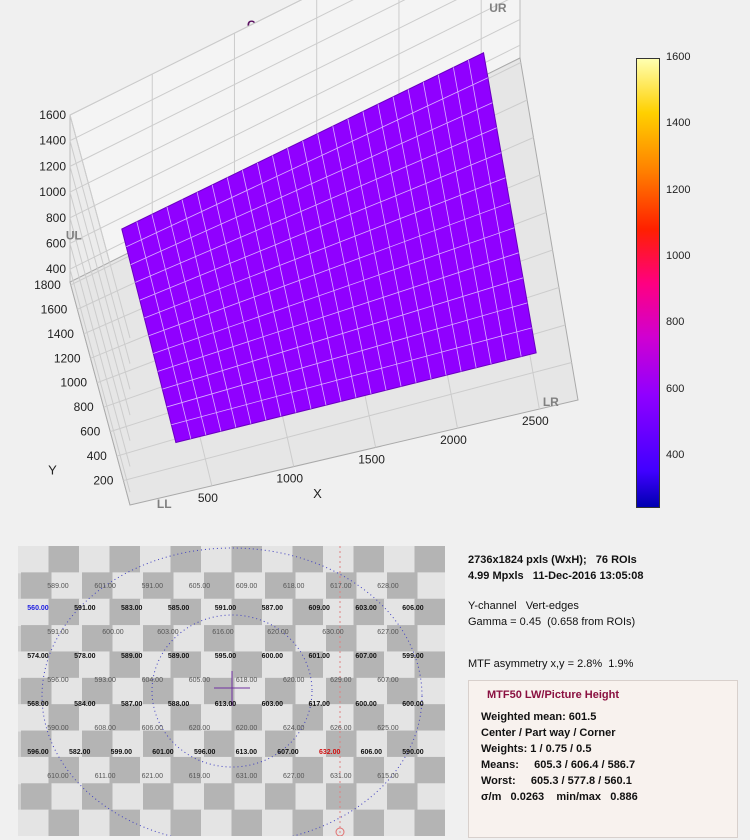  I want to click on roi-value-label: 613.00, so click(247, 752).